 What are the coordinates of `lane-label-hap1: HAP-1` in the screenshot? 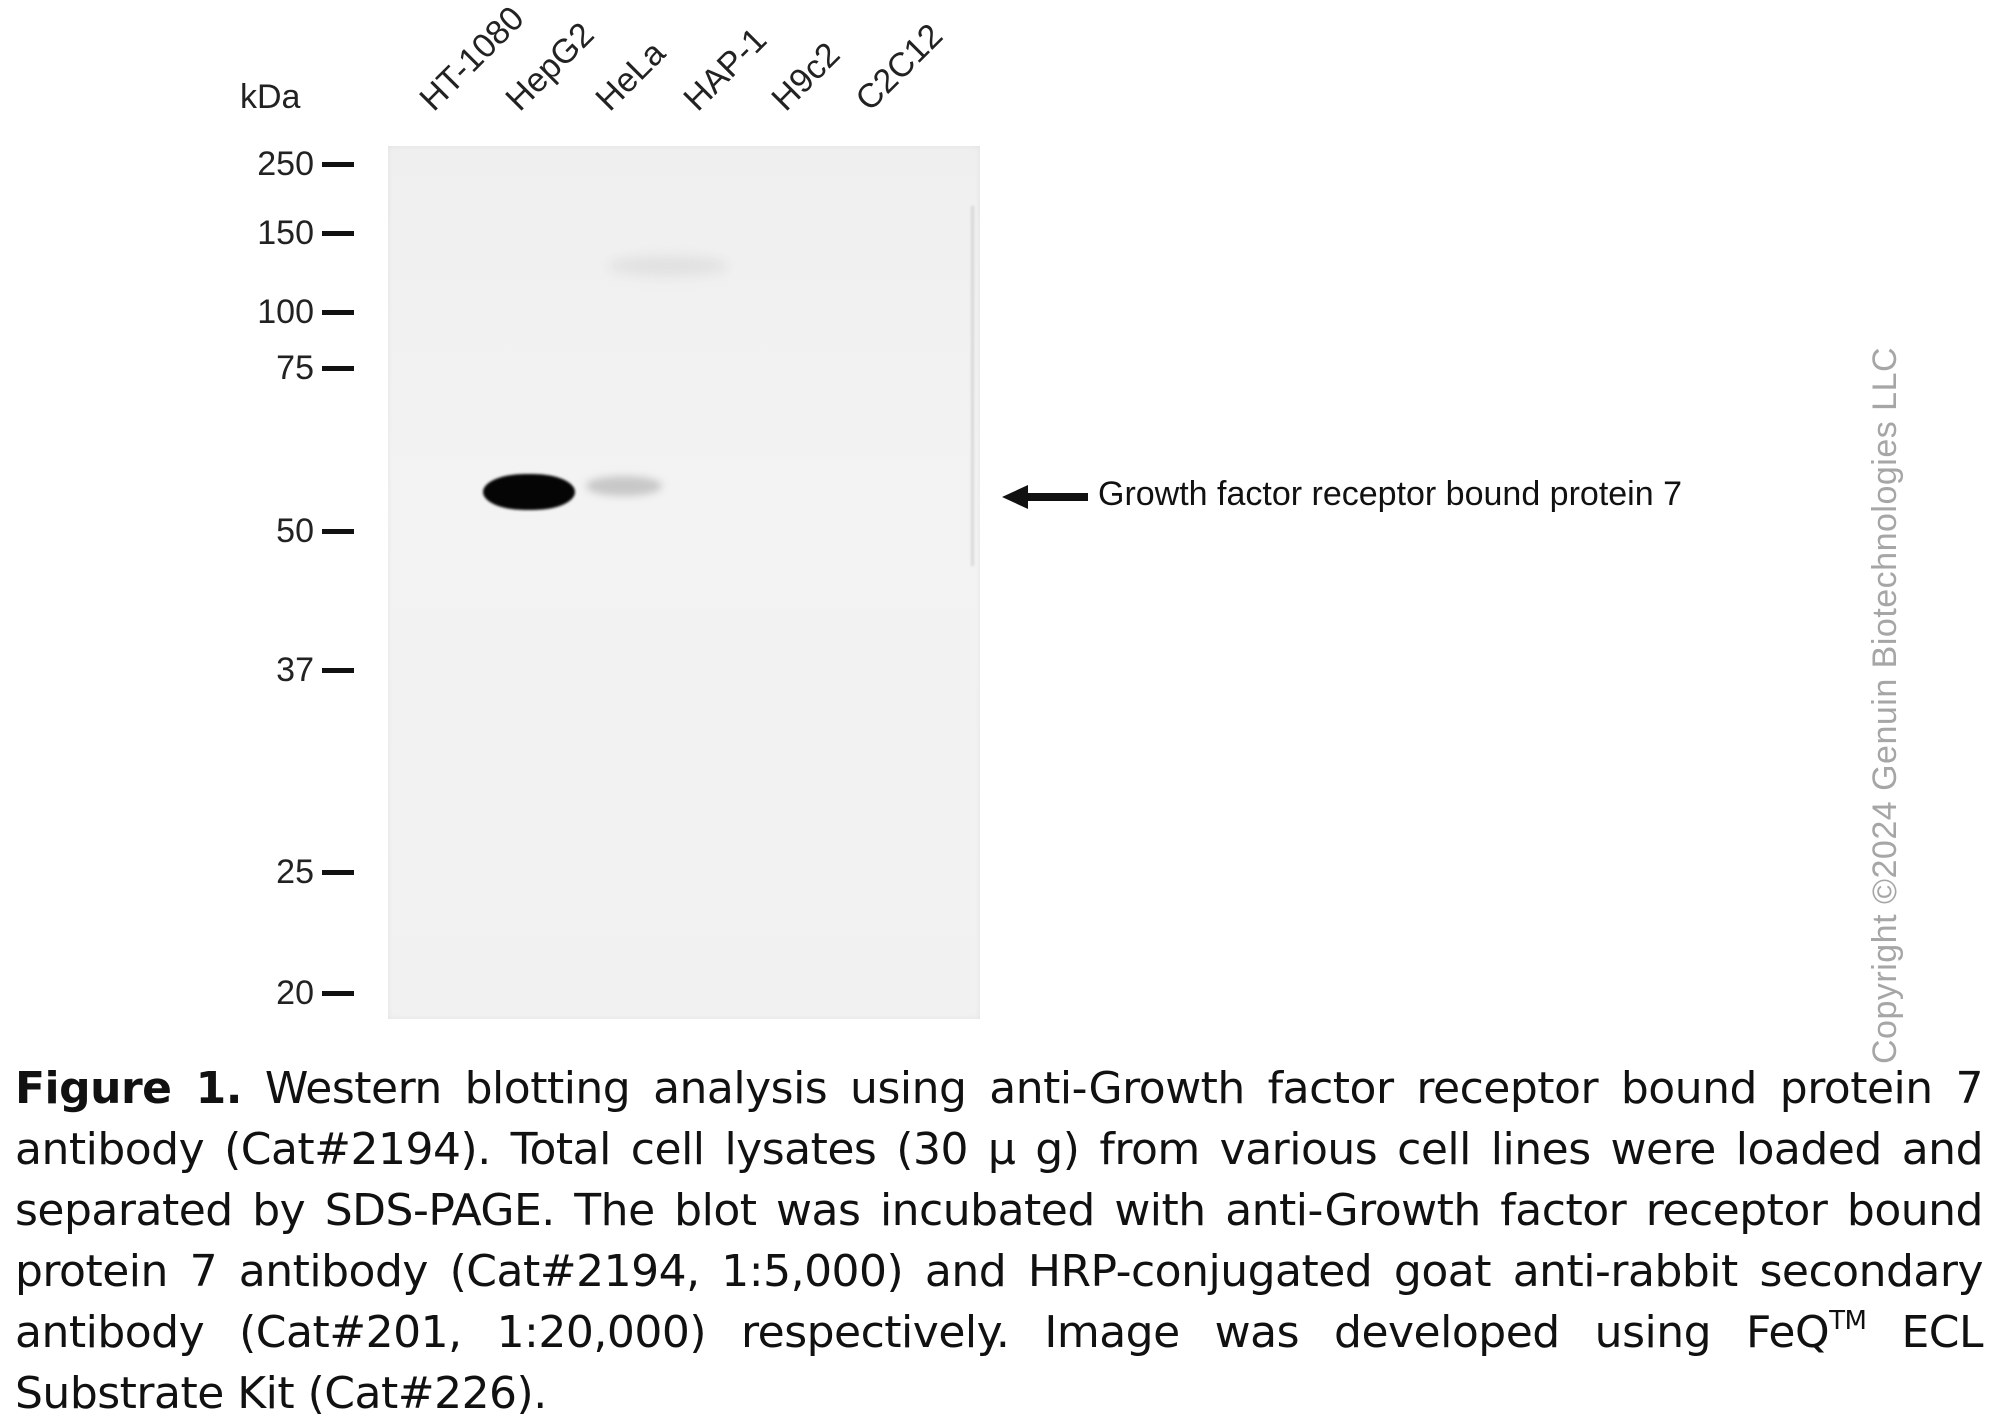 It's located at (725, 69).